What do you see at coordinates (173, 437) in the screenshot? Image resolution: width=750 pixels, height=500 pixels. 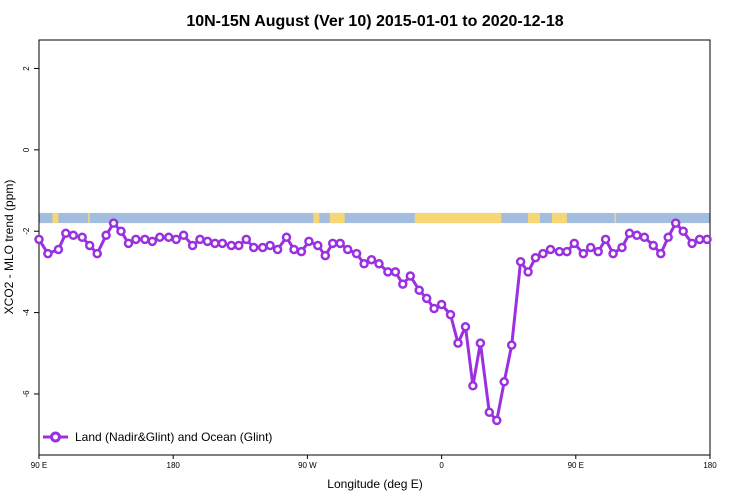 I see `legend-label: Land (Nadir&Glint) and Ocean (Glint)` at bounding box center [173, 437].